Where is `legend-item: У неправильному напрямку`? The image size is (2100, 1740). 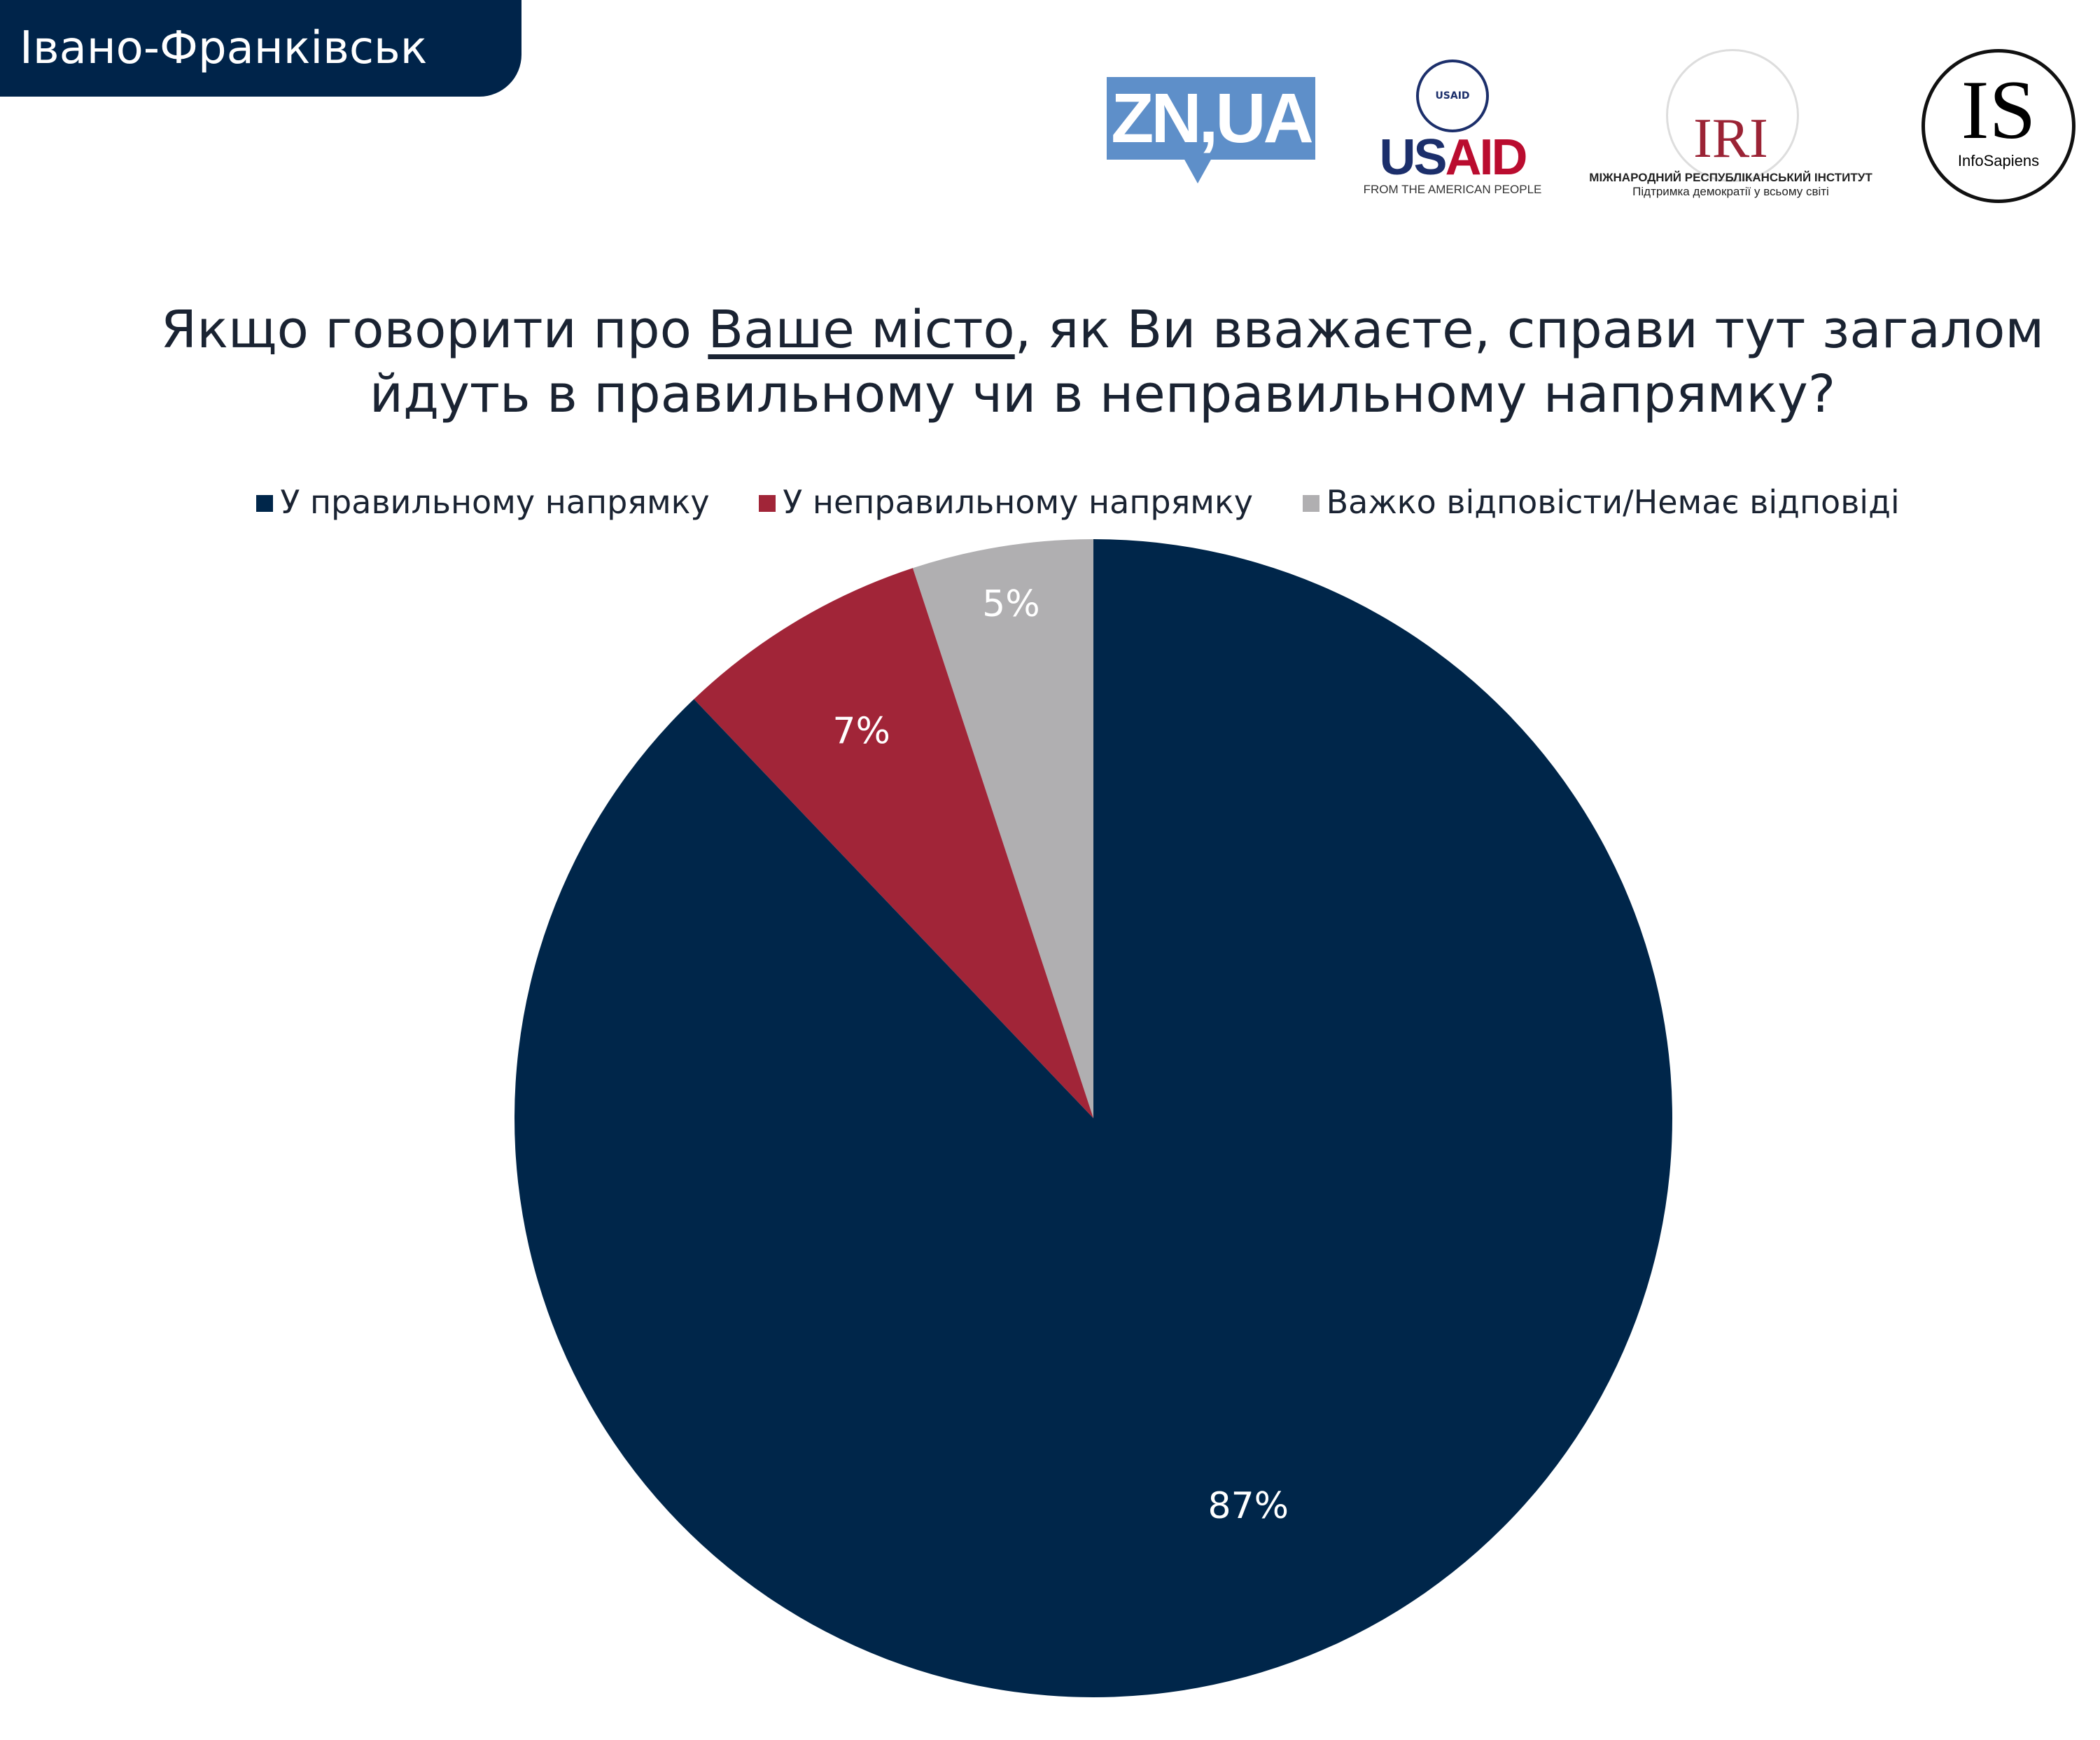
legend-item: У неправильному напрямку is located at coordinates (1006, 502).